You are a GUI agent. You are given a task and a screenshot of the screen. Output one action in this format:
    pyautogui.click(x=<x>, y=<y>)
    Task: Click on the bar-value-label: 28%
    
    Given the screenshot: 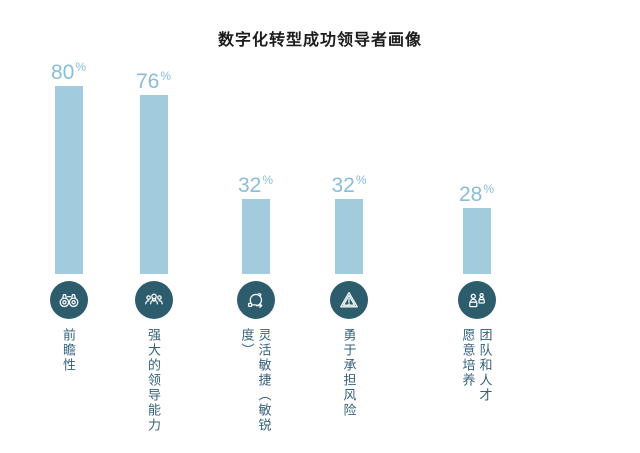 What is the action you would take?
    pyautogui.click(x=476, y=194)
    